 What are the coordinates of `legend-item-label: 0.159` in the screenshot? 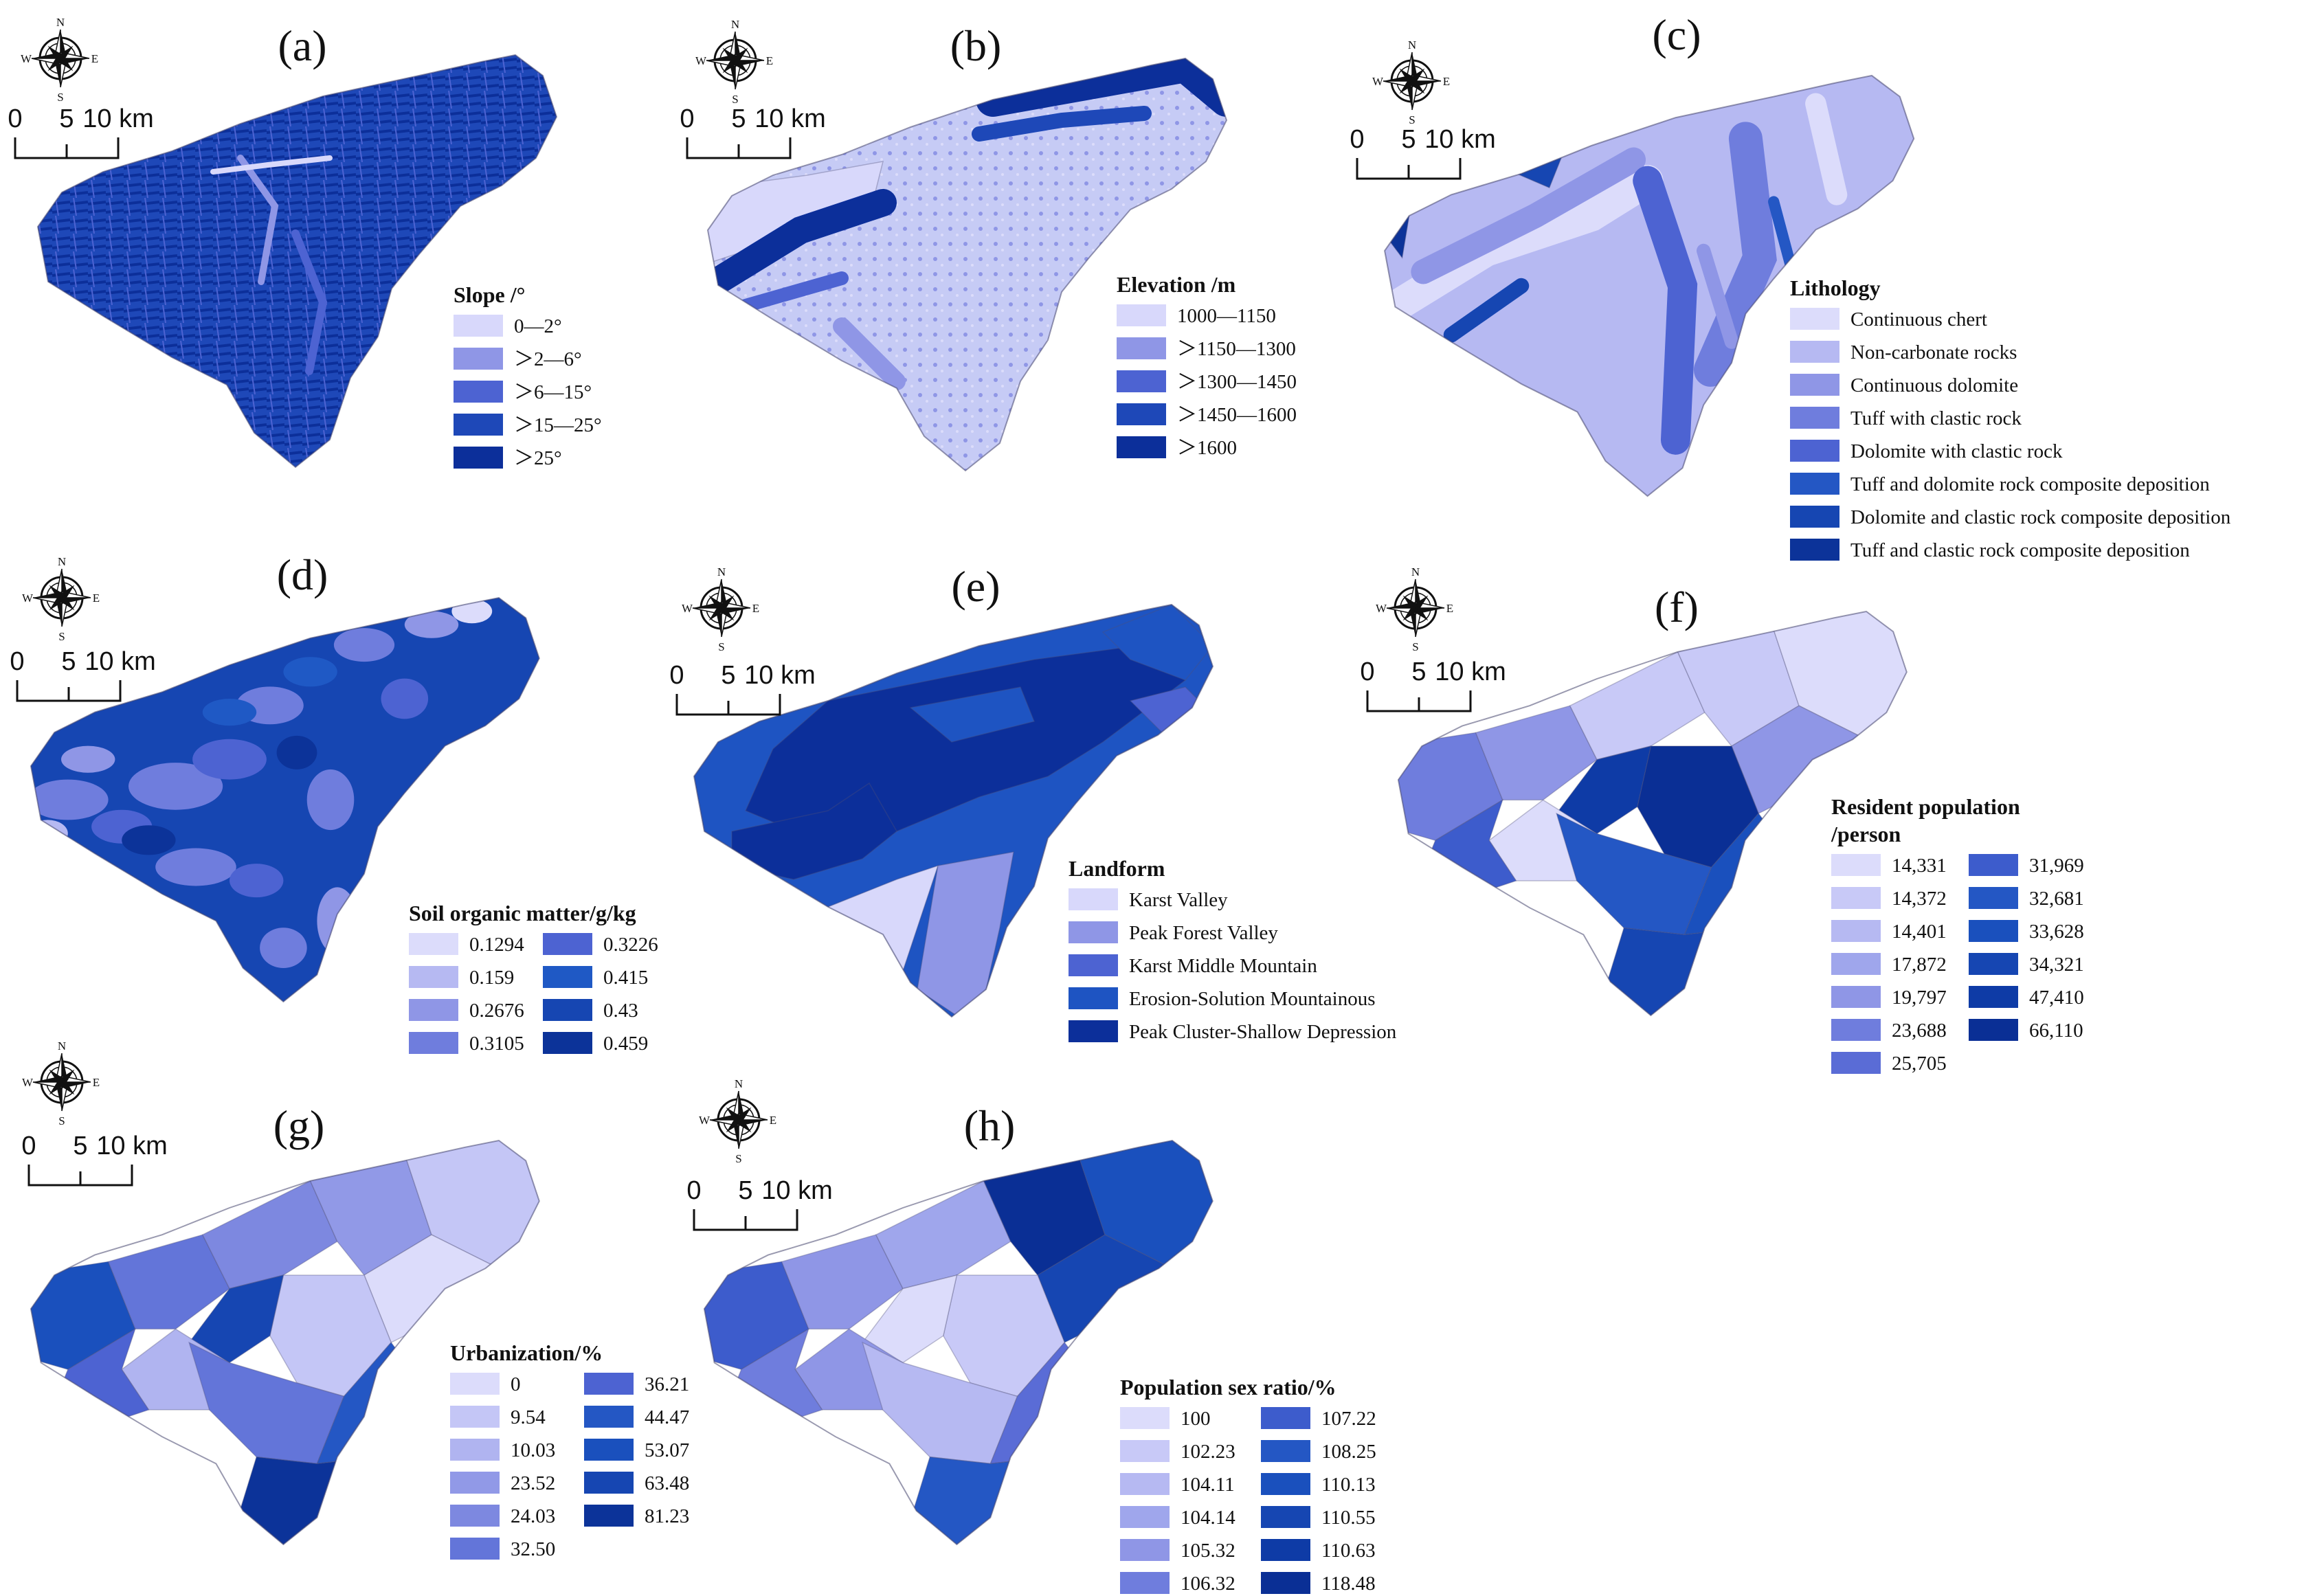 It's located at (491, 978).